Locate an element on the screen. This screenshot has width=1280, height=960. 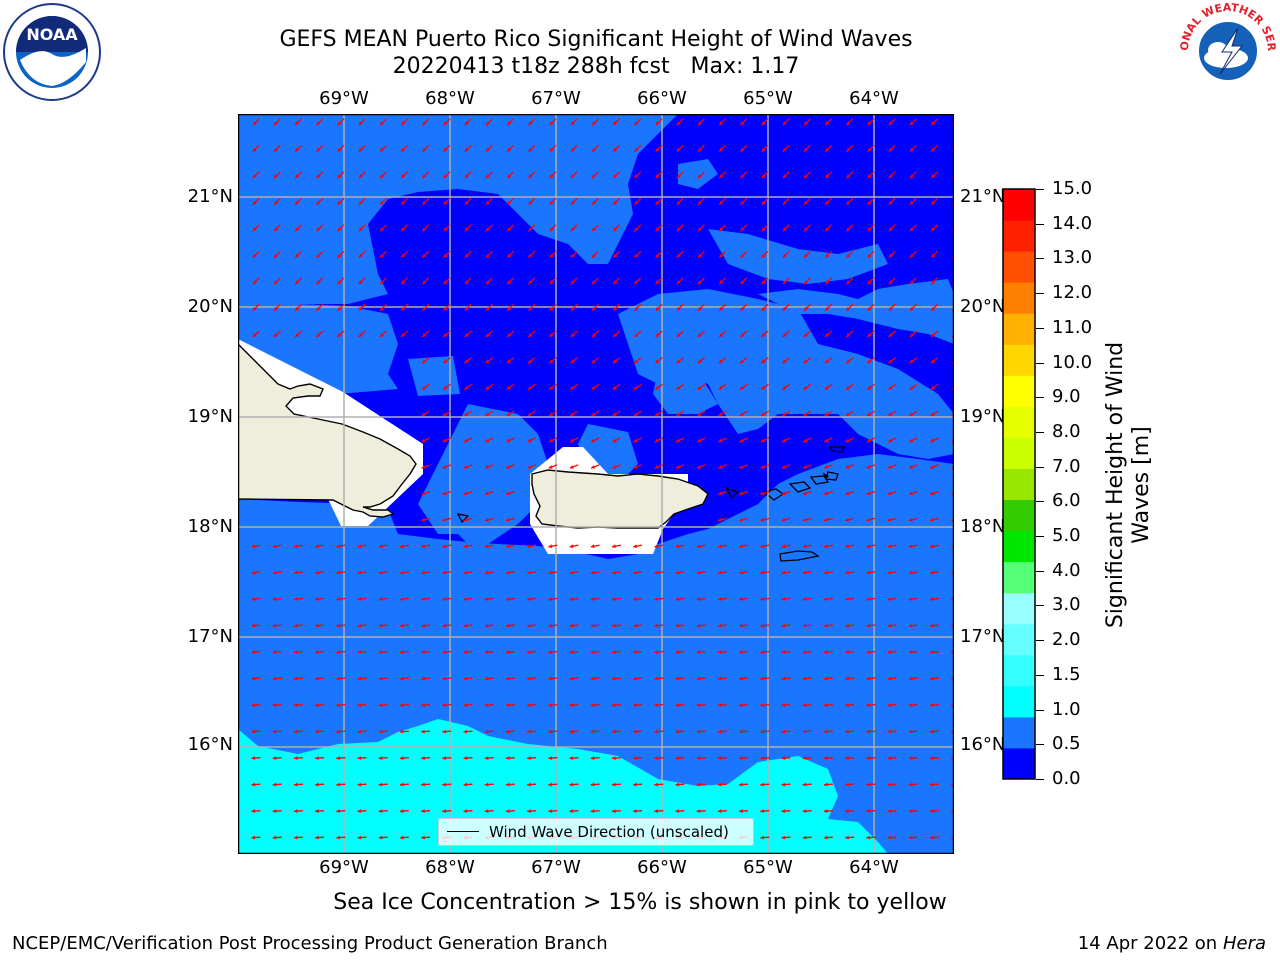
footer-host: Hera is located at coordinates (1244, 943).